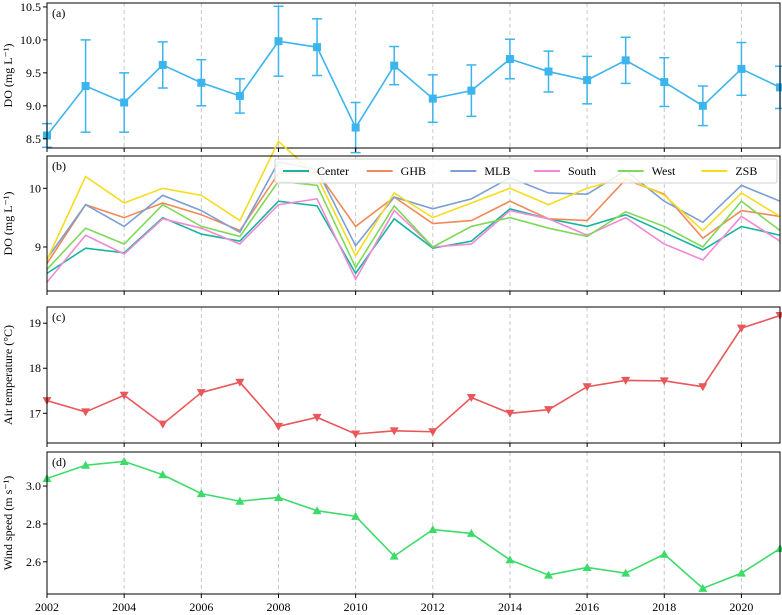 This screenshot has width=782, height=615. I want to click on panel-label: (a), so click(58, 13).